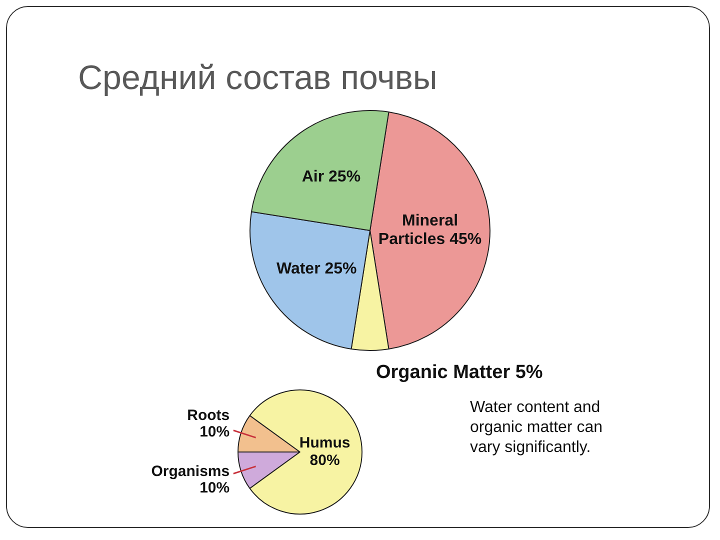  I want to click on slice-label: Organisms, so click(190, 471).